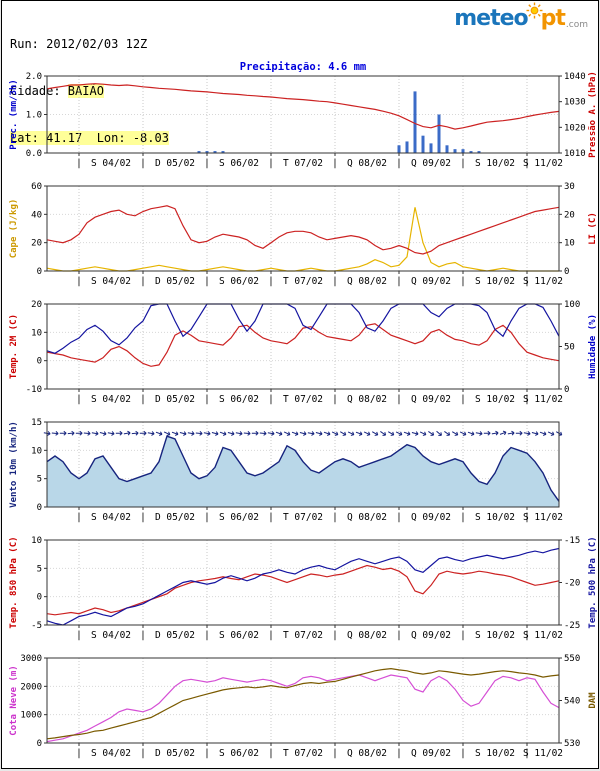 Image resolution: width=600 pixels, height=771 pixels. Describe the element at coordinates (339, 122) in the screenshot. I see `series-precipitation` at that location.